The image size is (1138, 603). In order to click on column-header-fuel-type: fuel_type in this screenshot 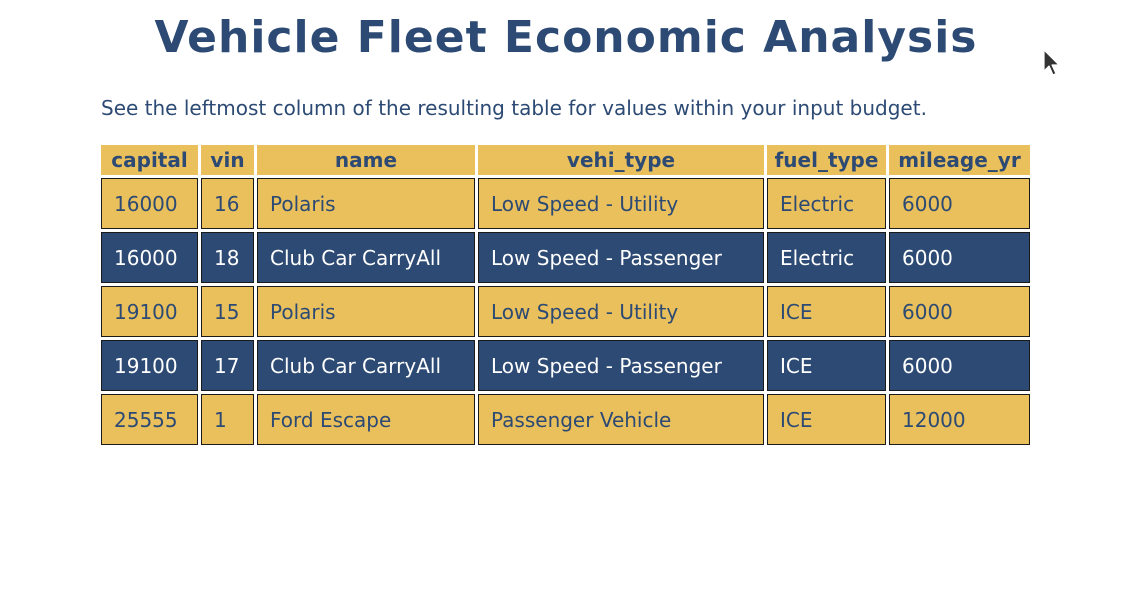, I will do `click(826, 160)`.